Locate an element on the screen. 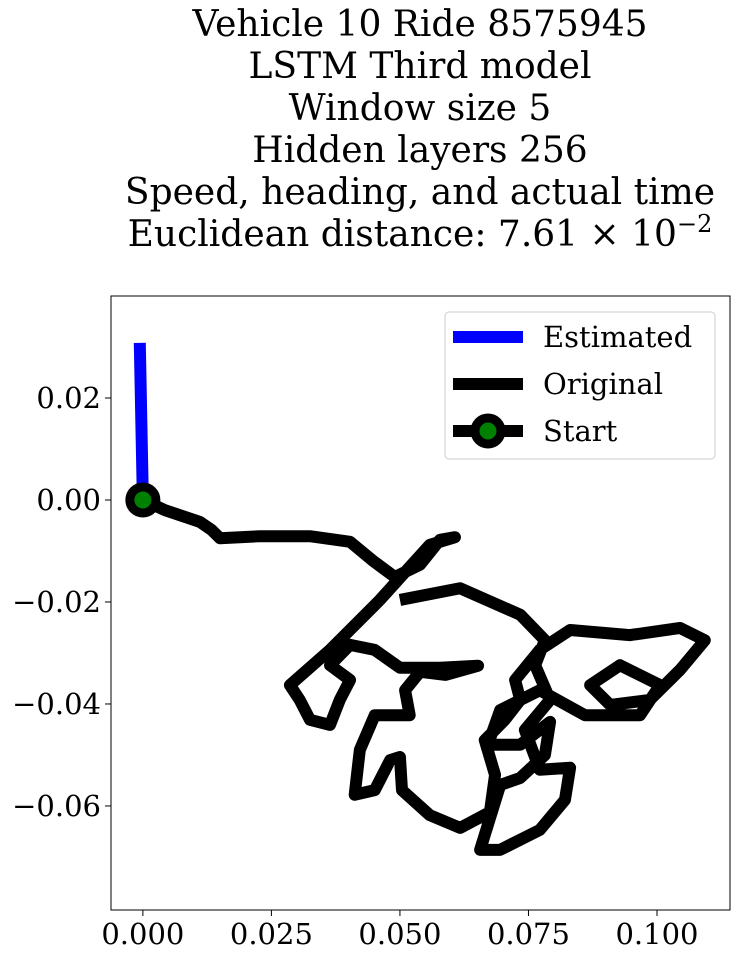 Image resolution: width=739 pixels, height=958 pixels. legend-label: Start is located at coordinates (580, 431).